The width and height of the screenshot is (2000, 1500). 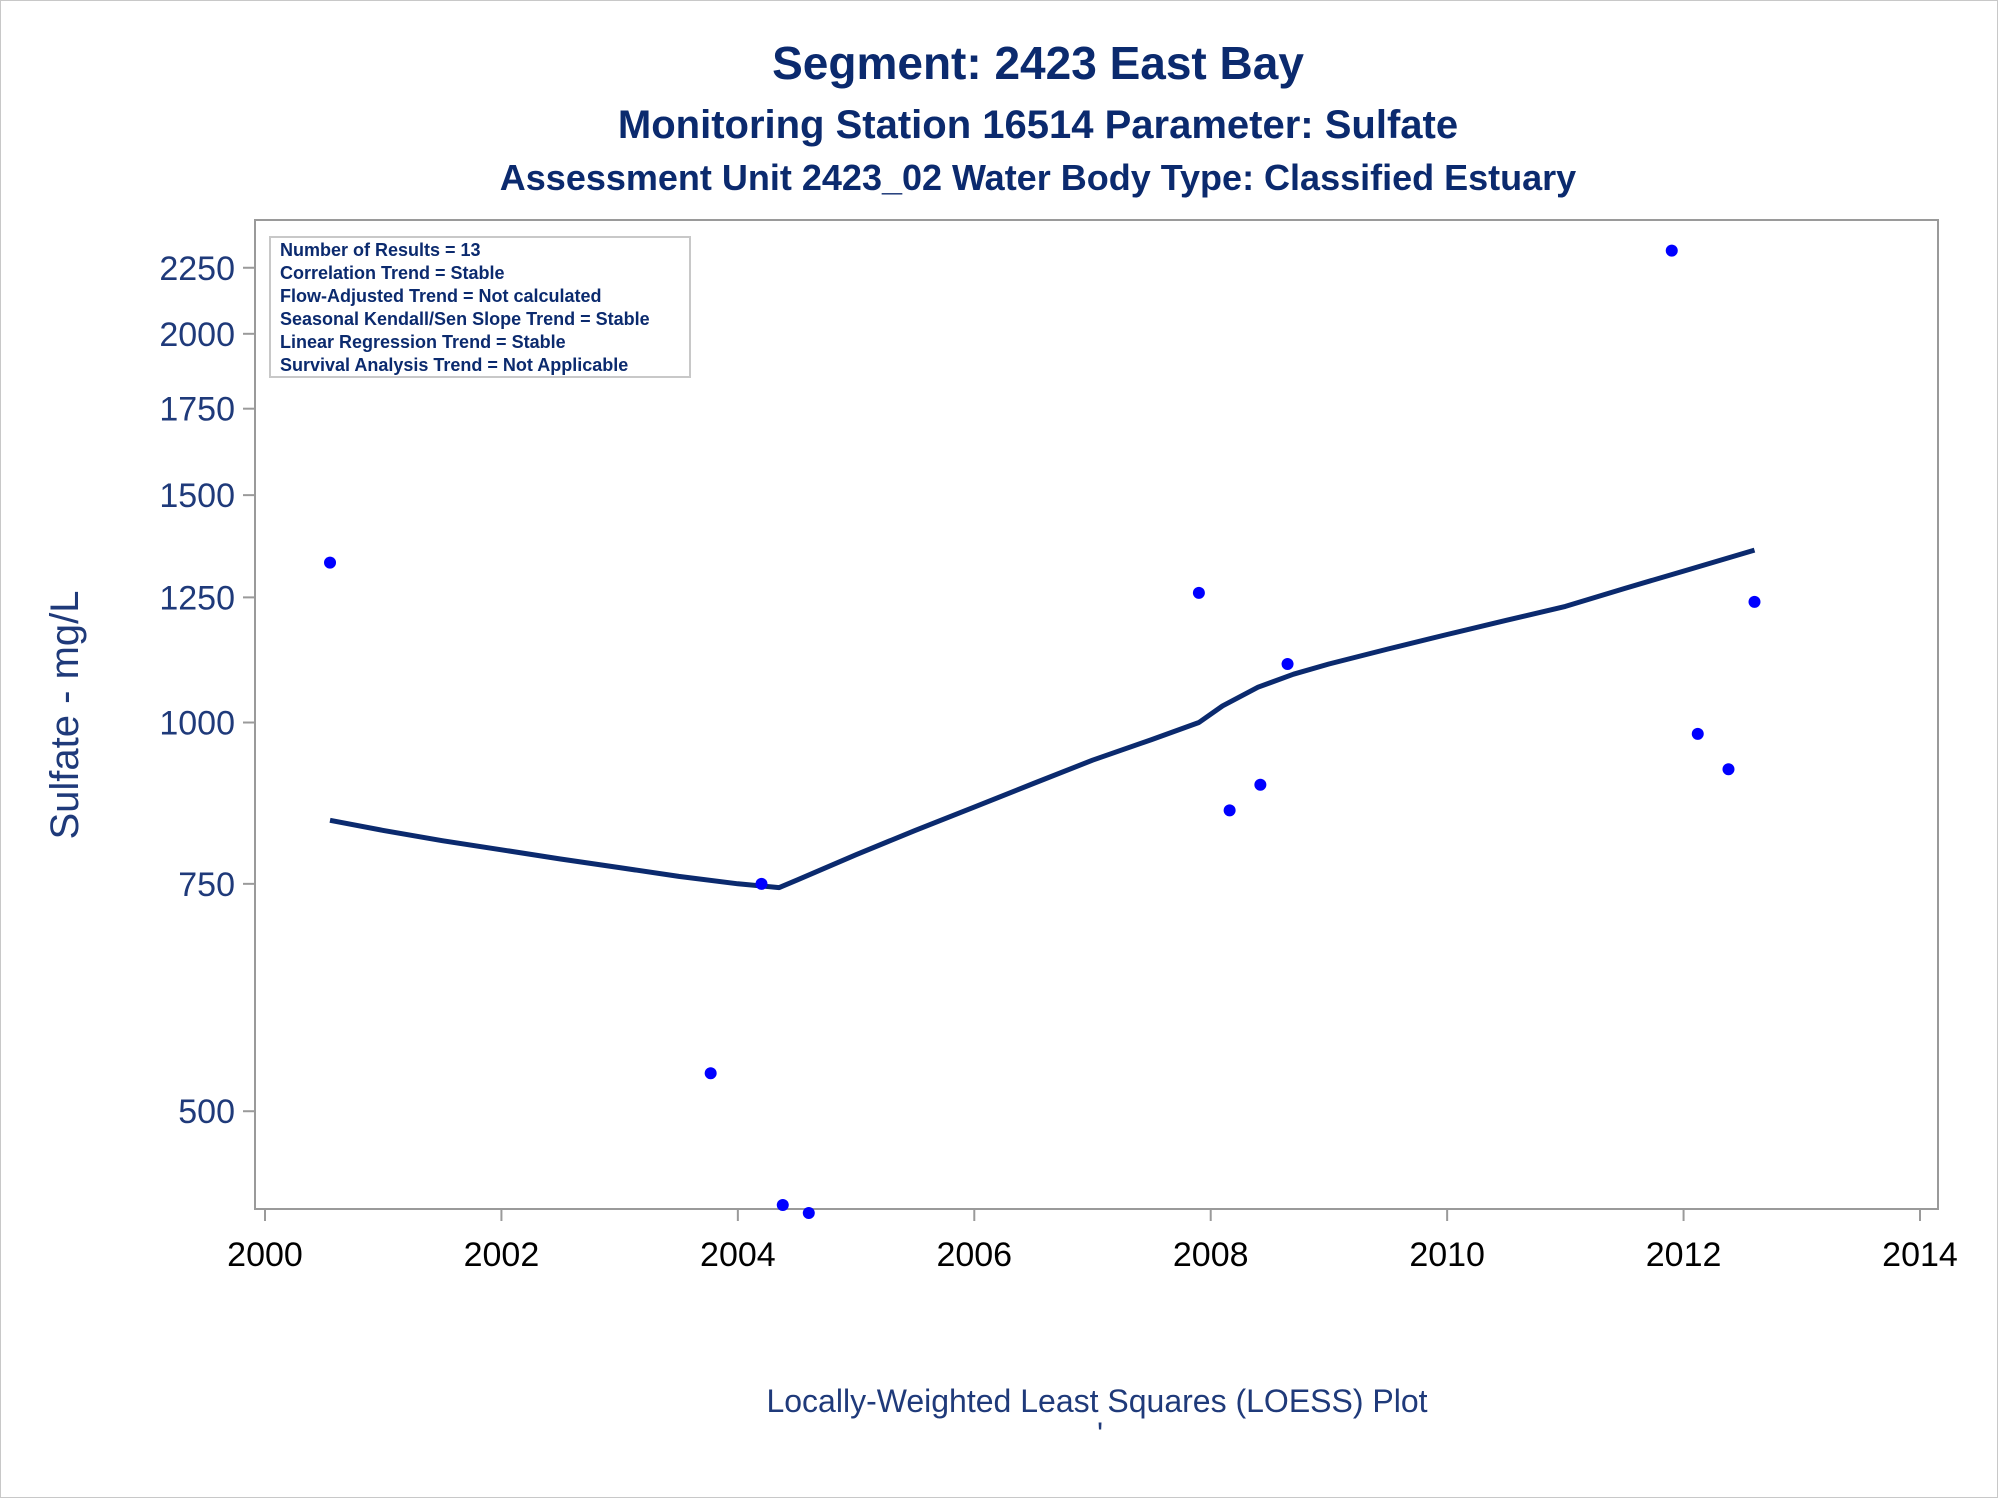 What do you see at coordinates (206, 1112) in the screenshot?
I see `y-tick-label: 500` at bounding box center [206, 1112].